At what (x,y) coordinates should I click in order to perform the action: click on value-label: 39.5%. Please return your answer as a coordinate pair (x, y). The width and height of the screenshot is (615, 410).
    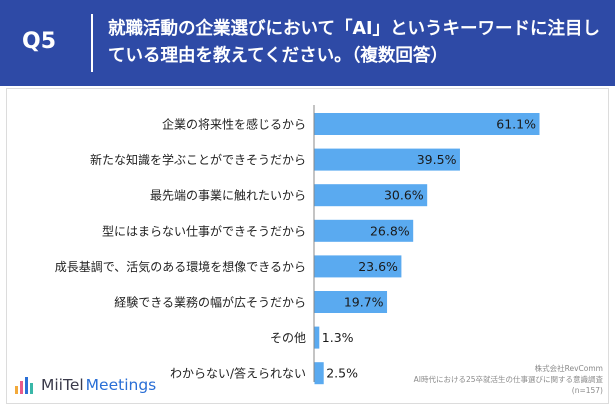
    Looking at the image, I should click on (437, 159).